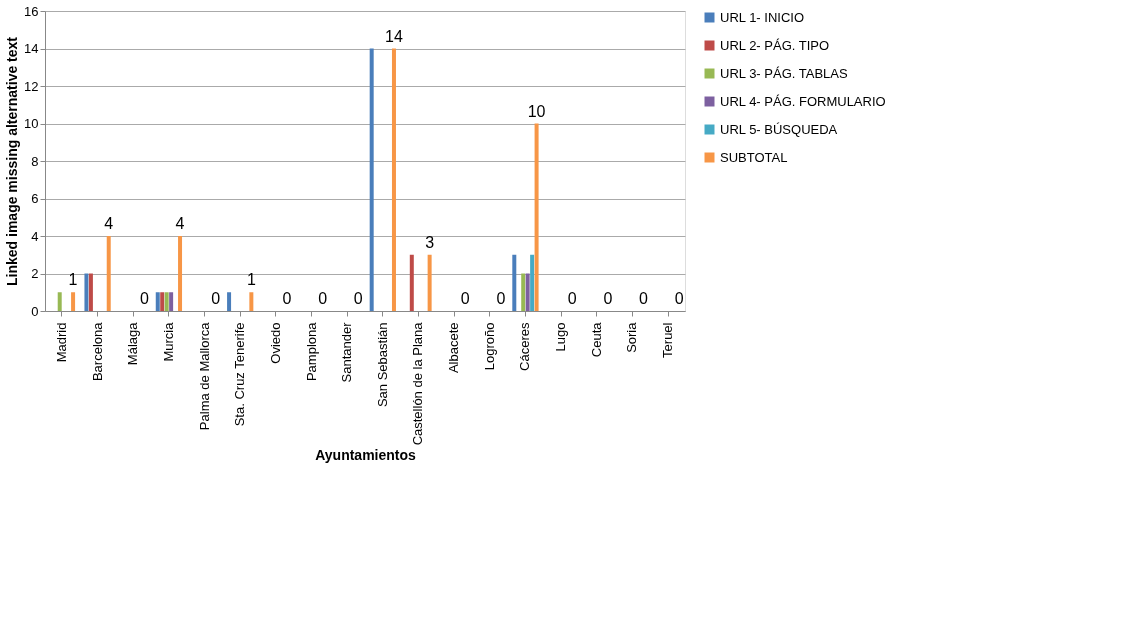  I want to click on y-tick-label: 14, so click(31, 48).